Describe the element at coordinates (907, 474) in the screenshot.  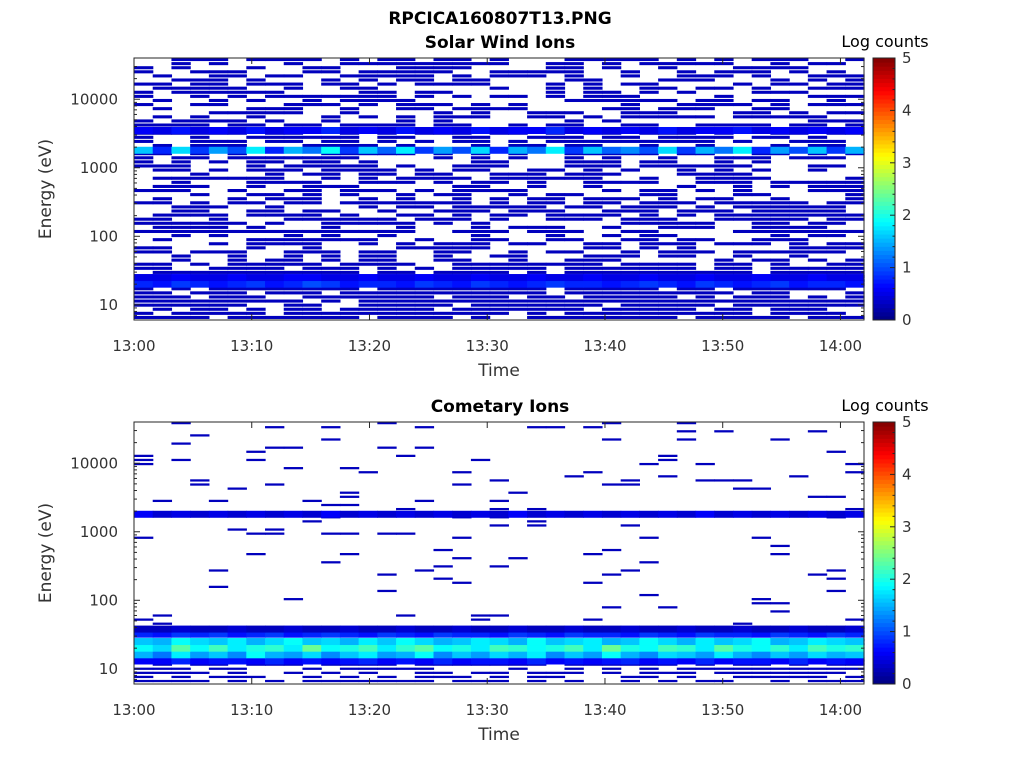
I see `colorbar-tick-label: 4` at that location.